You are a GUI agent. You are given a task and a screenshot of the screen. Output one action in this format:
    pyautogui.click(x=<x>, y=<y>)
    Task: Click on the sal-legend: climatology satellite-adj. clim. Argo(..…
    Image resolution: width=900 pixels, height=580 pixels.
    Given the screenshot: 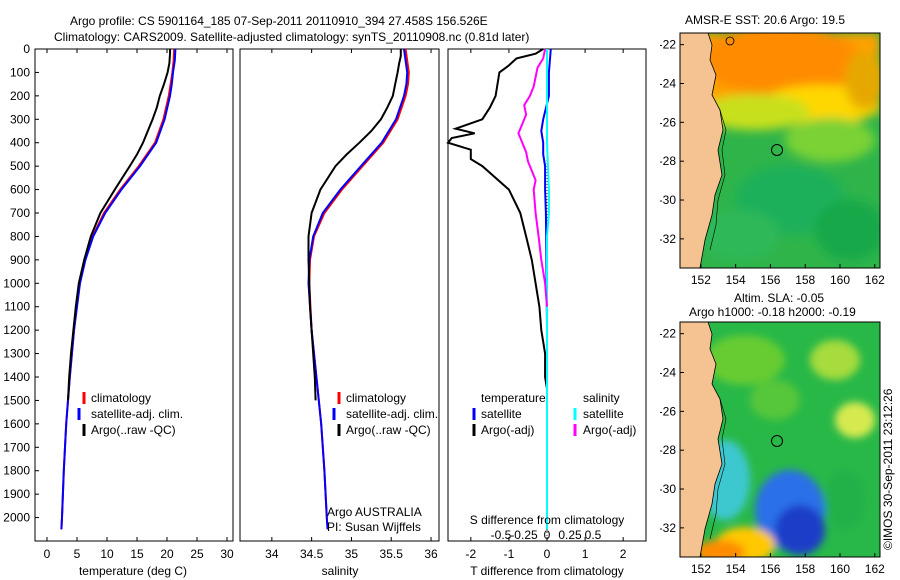 What is the action you would take?
    pyautogui.click(x=385, y=414)
    